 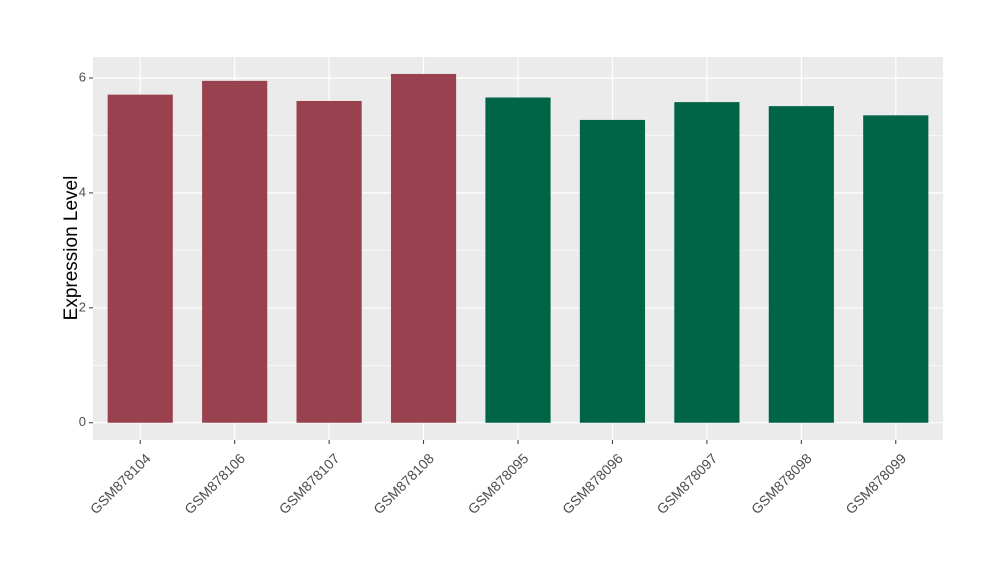 I want to click on y-tick-label: 4, so click(x=82, y=191).